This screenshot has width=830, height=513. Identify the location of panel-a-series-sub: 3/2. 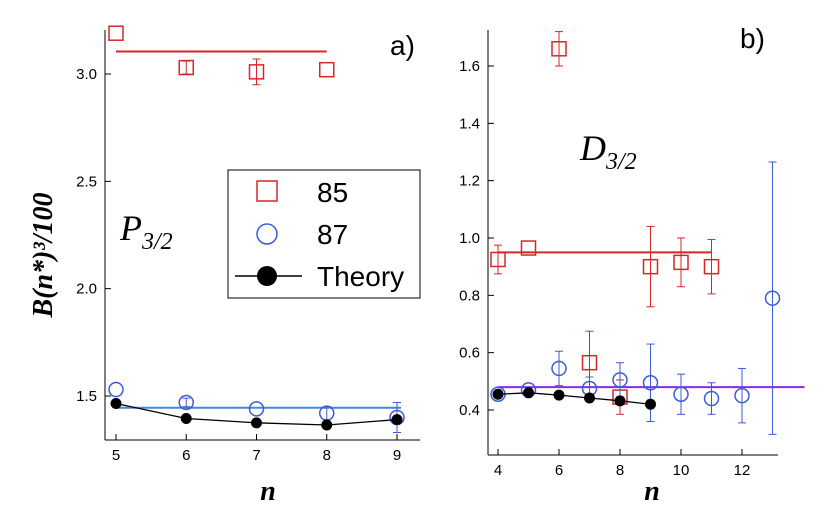
(157, 242).